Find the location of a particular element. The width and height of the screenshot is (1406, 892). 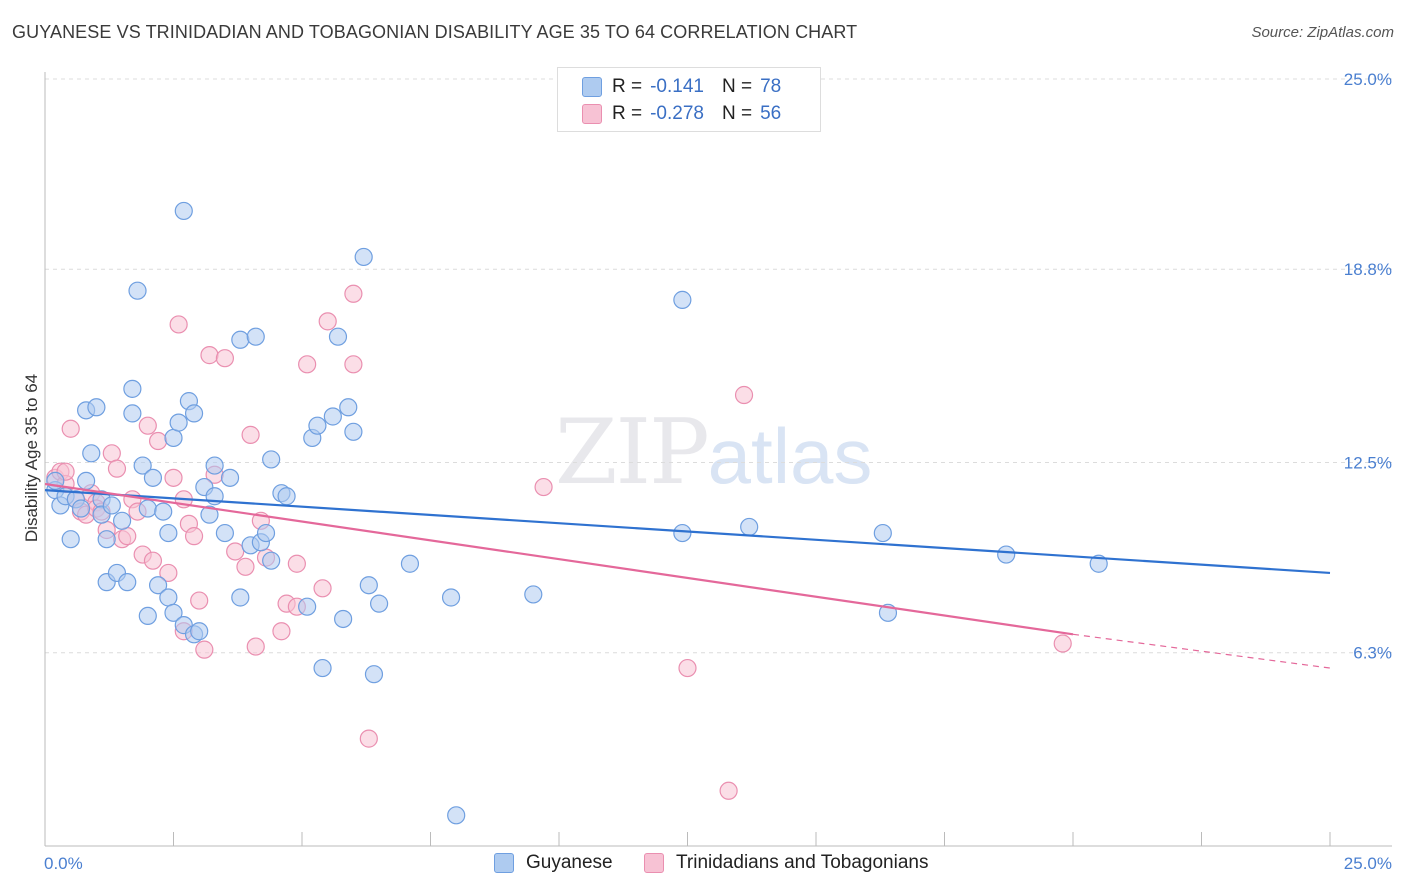

y-axis-label: Disability Age 35 to 64 is located at coordinates (31, 458).